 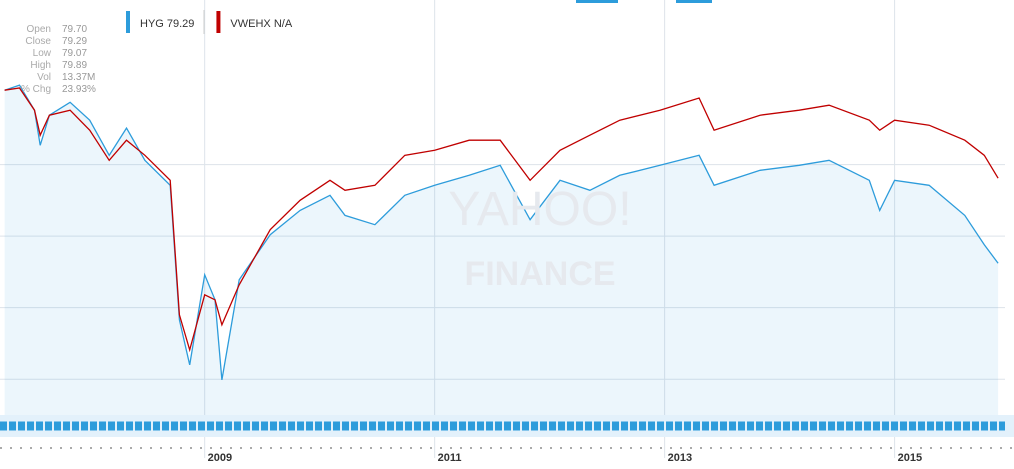 What do you see at coordinates (39, 29) in the screenshot?
I see `info-label: Open` at bounding box center [39, 29].